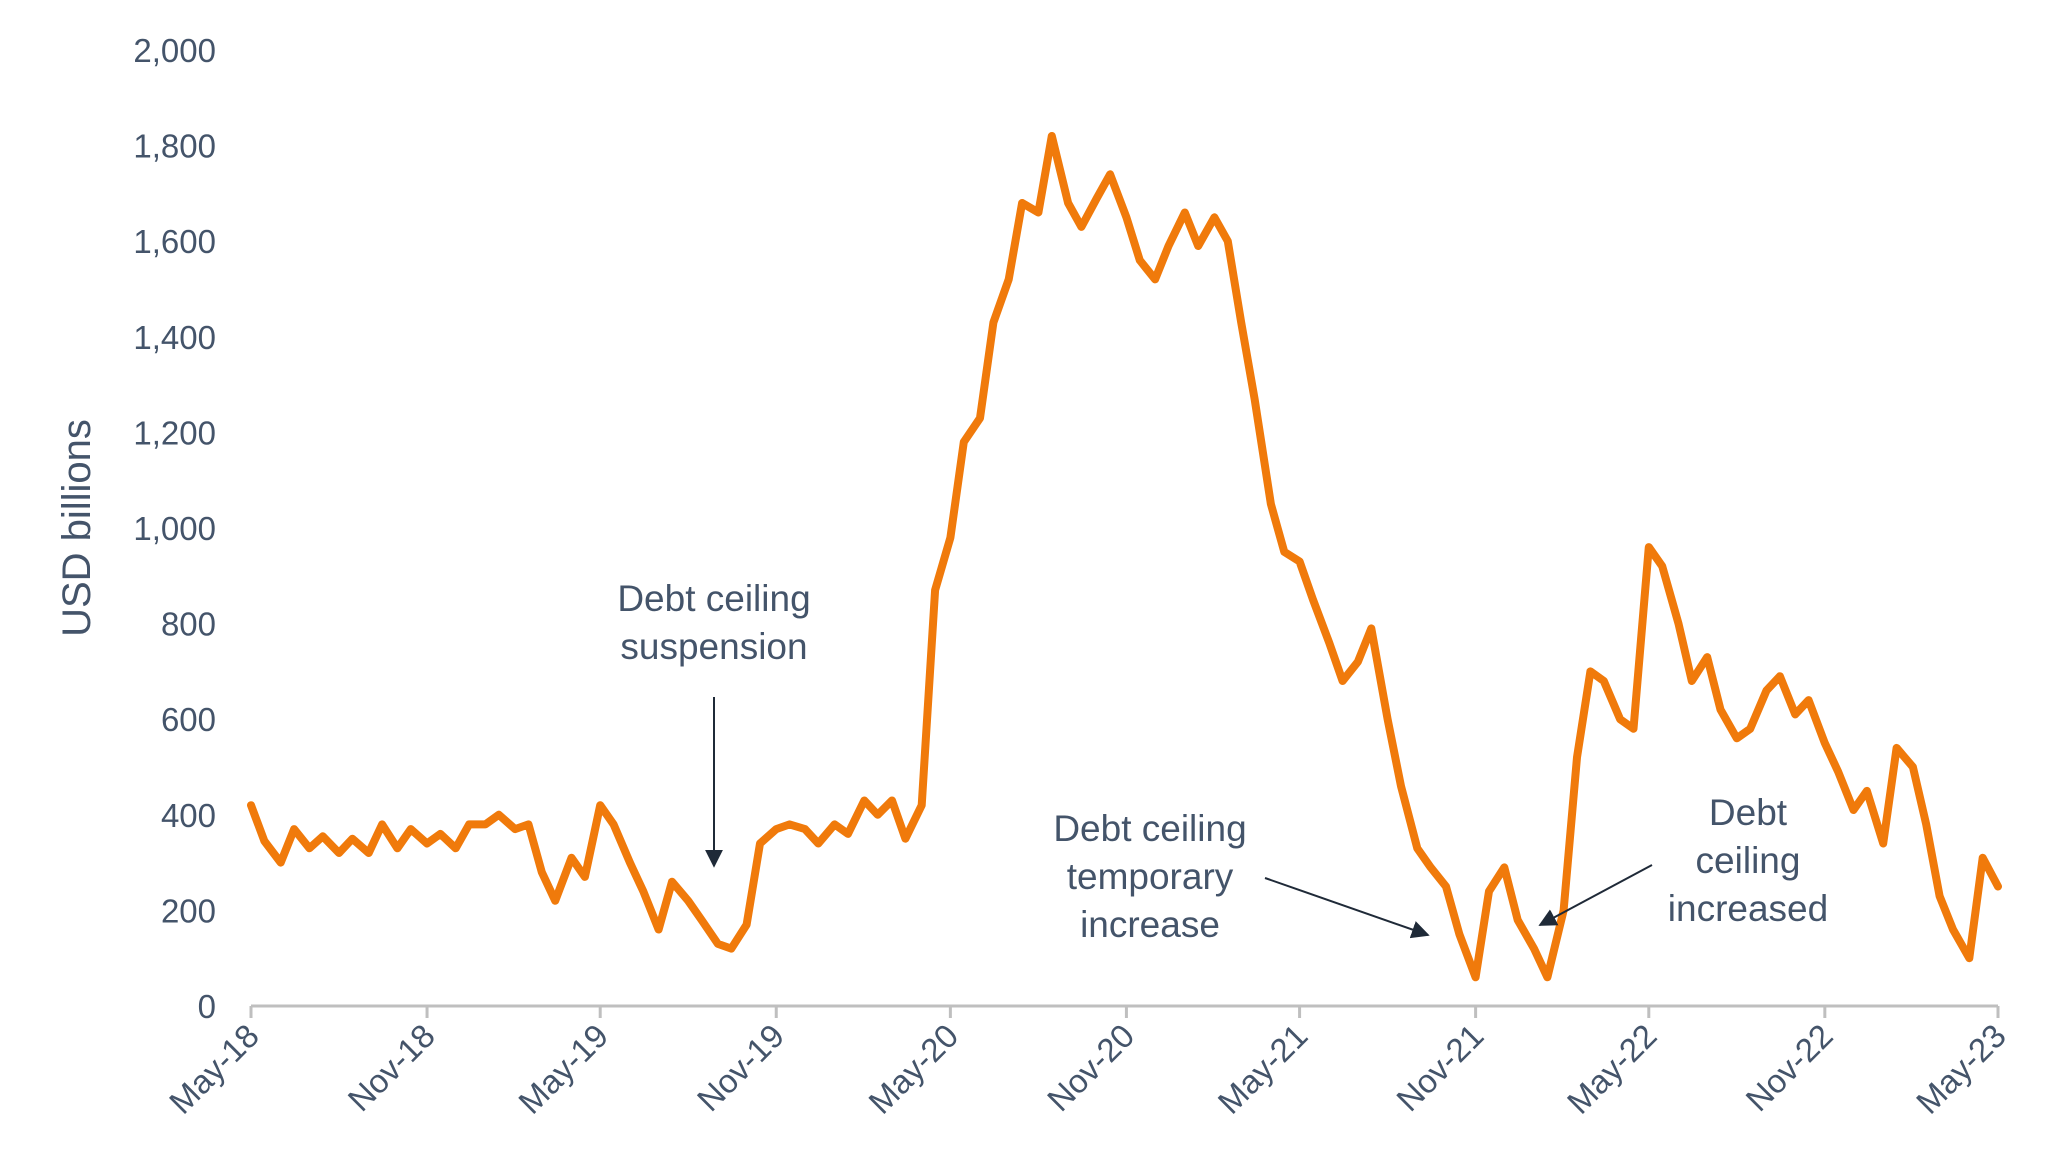  What do you see at coordinates (174, 337) in the screenshot?
I see `y-tick-label: 1,400` at bounding box center [174, 337].